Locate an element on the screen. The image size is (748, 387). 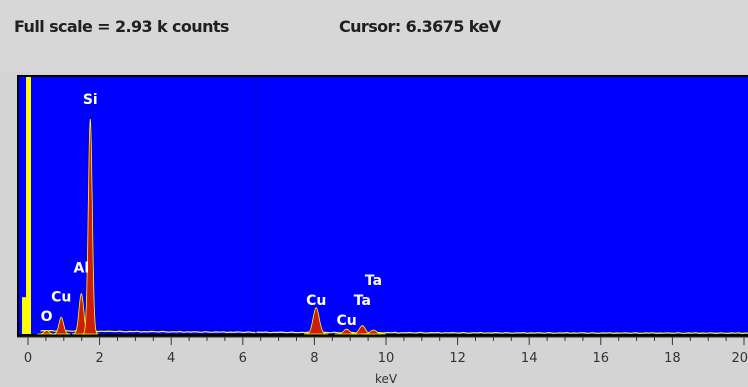
x-axis-title: keV is located at coordinates (386, 379).